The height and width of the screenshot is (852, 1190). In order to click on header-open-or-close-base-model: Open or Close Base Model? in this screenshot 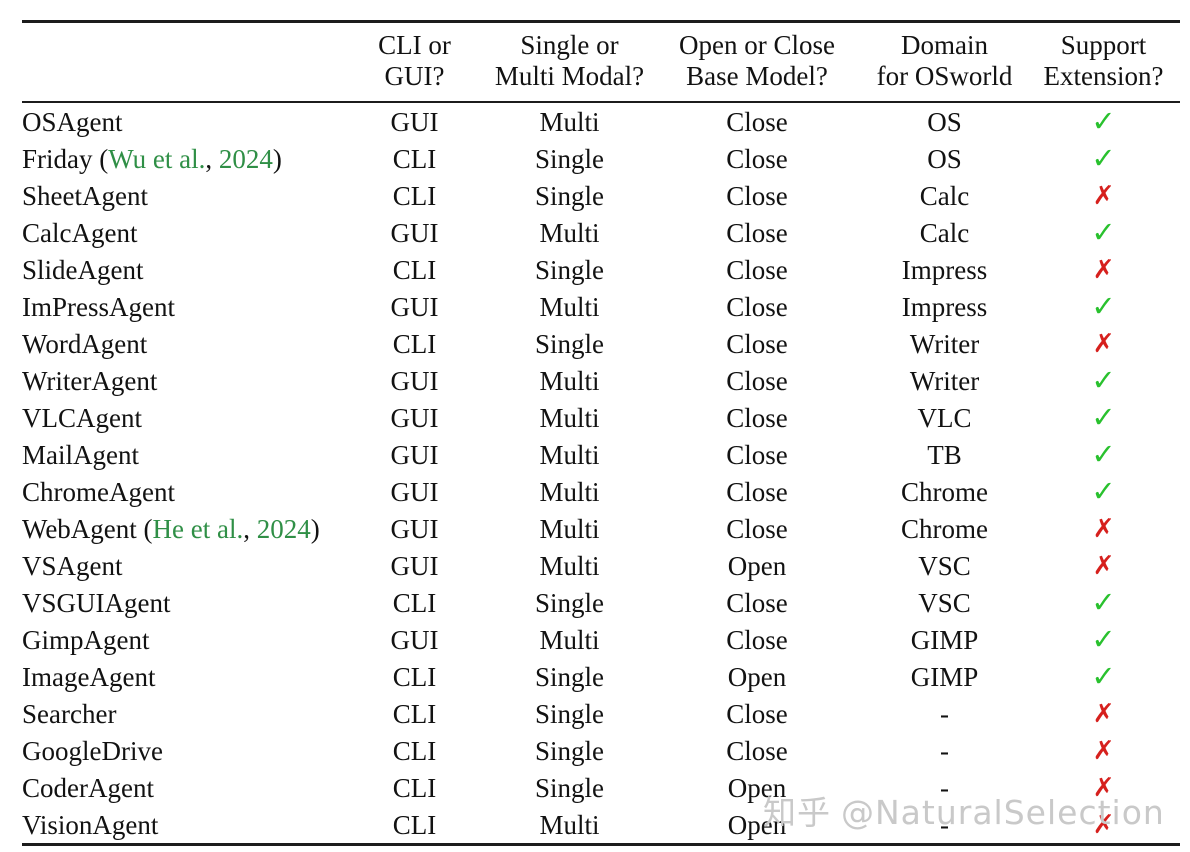, I will do `click(757, 62)`.